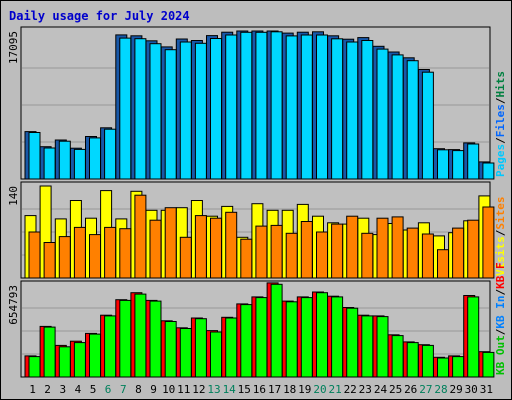 This screenshot has height=400, width=512. What do you see at coordinates (78, 389) in the screenshot?
I see `x-tick-label-4: 4` at bounding box center [78, 389].